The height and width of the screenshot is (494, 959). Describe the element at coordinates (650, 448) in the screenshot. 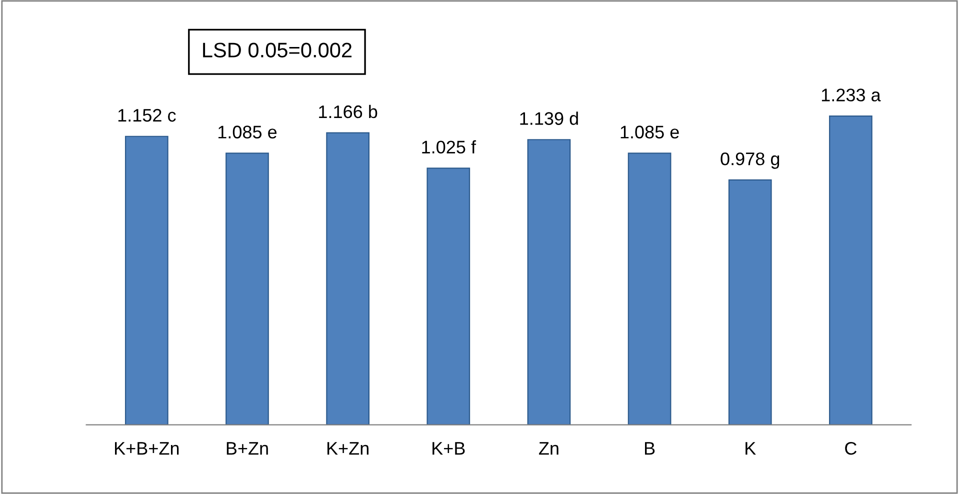

I see `x-tick-label: B` at that location.